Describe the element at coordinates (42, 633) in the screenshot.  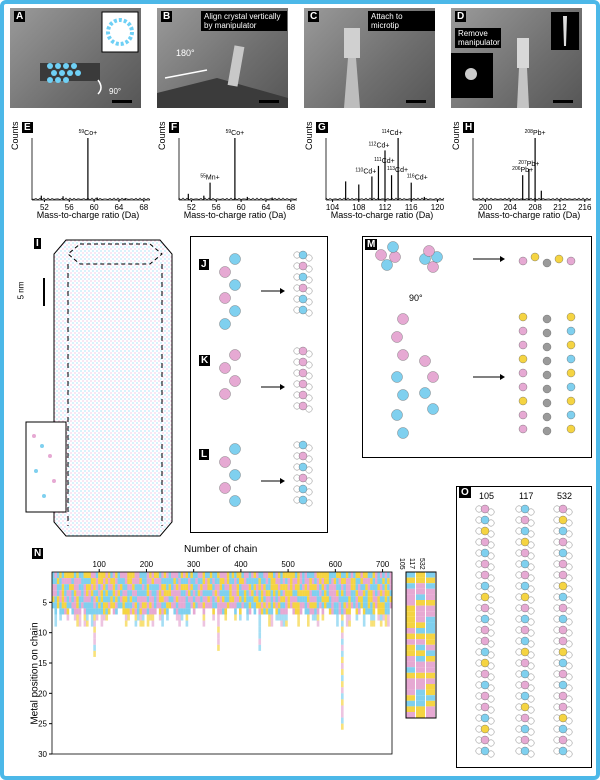
I see `y-tick-label: 10` at that location.